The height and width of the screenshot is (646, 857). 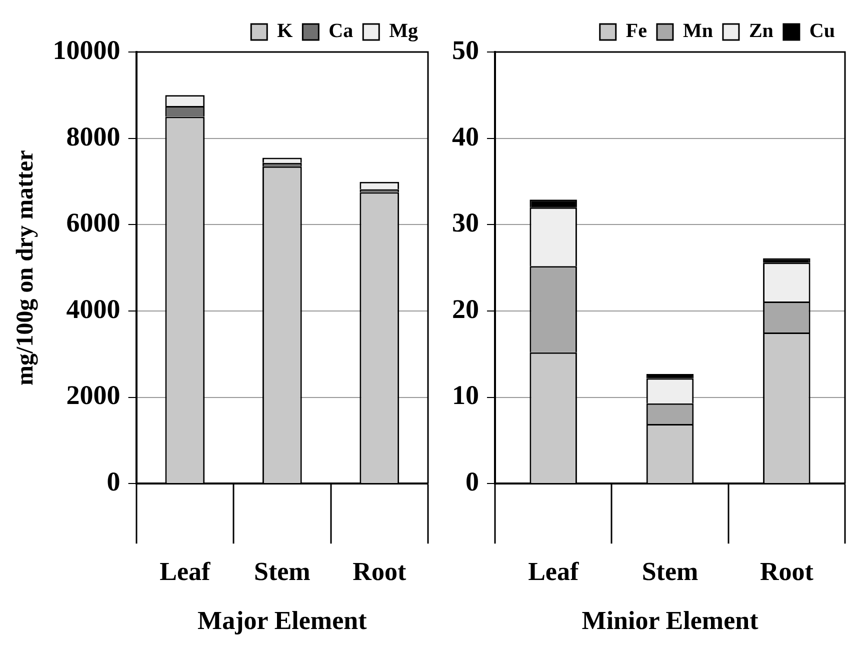 What do you see at coordinates (822, 31) in the screenshot?
I see `legend-label: Cu` at bounding box center [822, 31].